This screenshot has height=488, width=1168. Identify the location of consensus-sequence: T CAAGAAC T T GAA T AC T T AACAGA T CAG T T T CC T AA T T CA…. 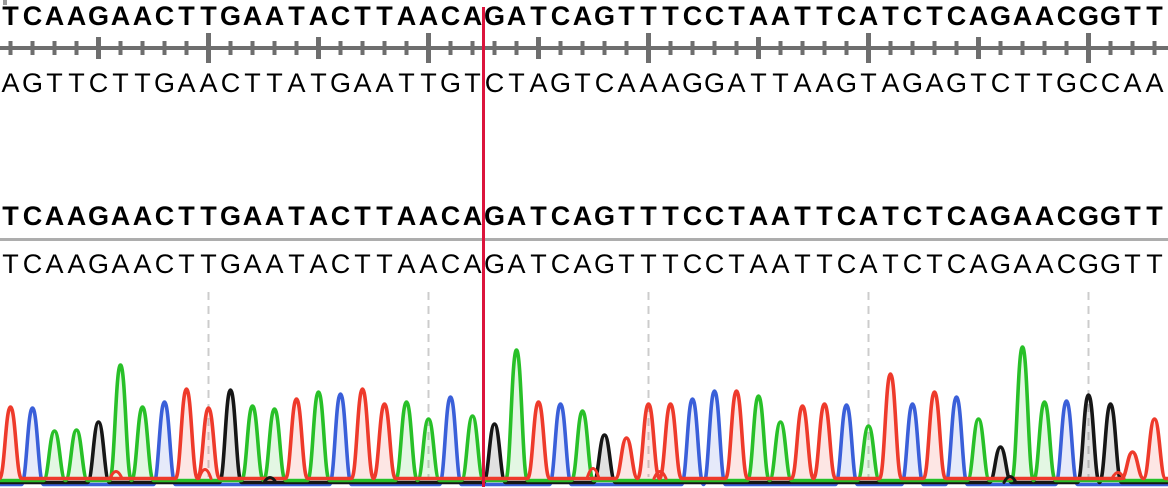
(583, 216).